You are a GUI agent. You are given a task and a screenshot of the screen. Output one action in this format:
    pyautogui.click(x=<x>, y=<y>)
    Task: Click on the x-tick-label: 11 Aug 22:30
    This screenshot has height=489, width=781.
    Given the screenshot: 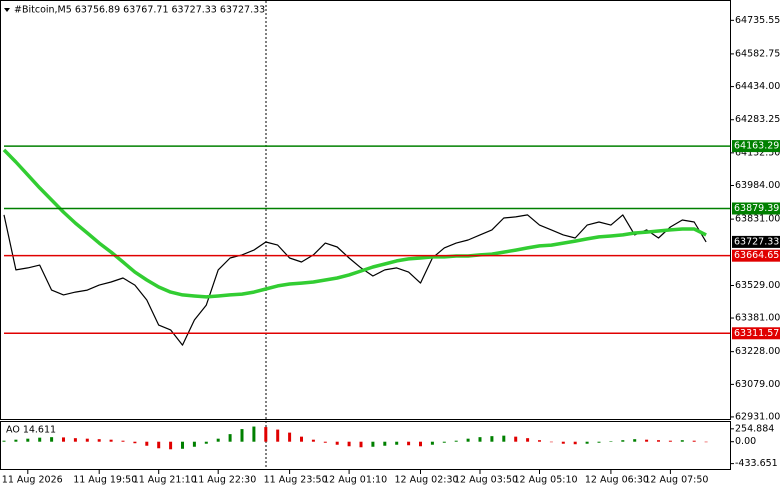 What is the action you would take?
    pyautogui.click(x=224, y=480)
    